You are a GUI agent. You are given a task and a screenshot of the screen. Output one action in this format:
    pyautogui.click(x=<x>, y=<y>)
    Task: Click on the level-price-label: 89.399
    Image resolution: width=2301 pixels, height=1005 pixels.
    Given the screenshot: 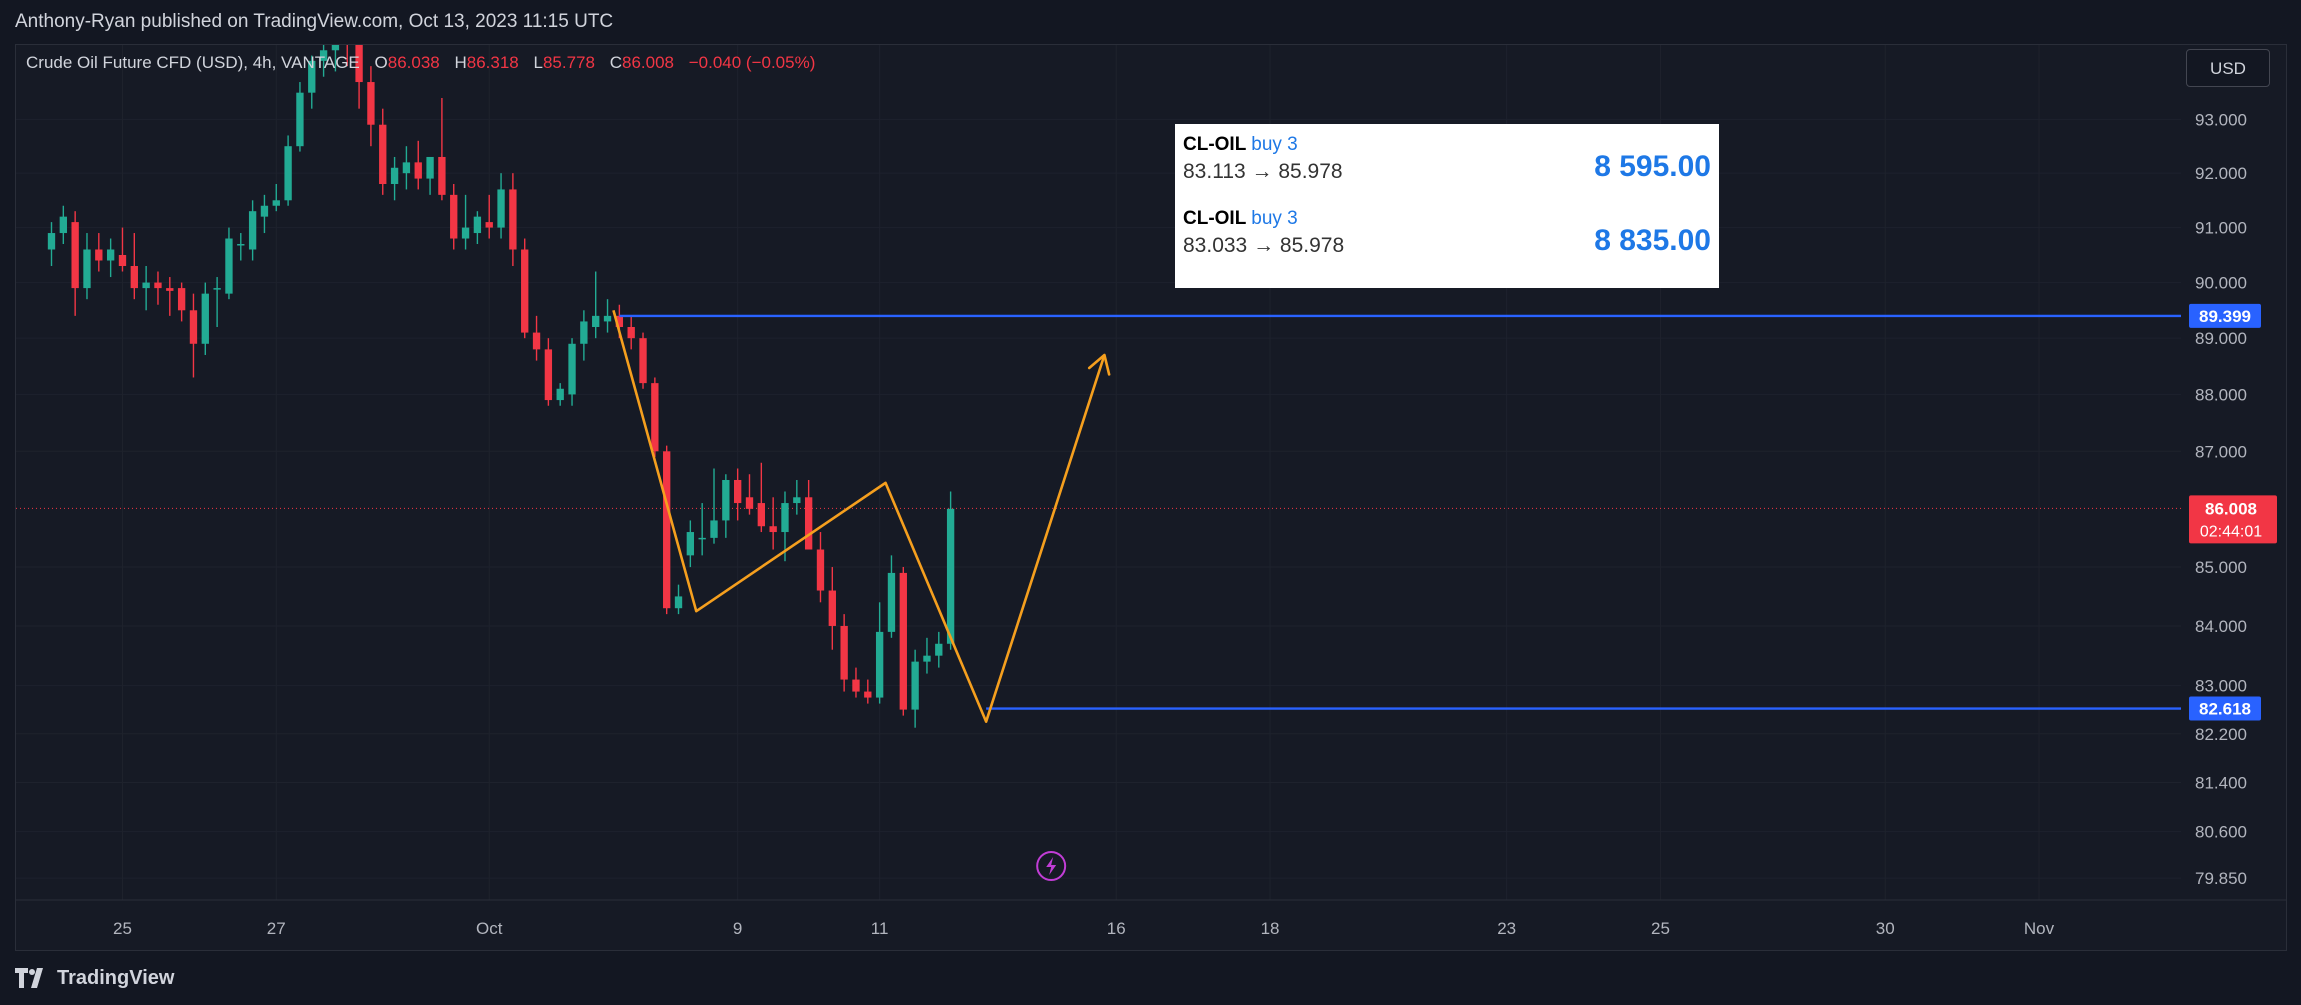 What is the action you would take?
    pyautogui.click(x=2225, y=316)
    